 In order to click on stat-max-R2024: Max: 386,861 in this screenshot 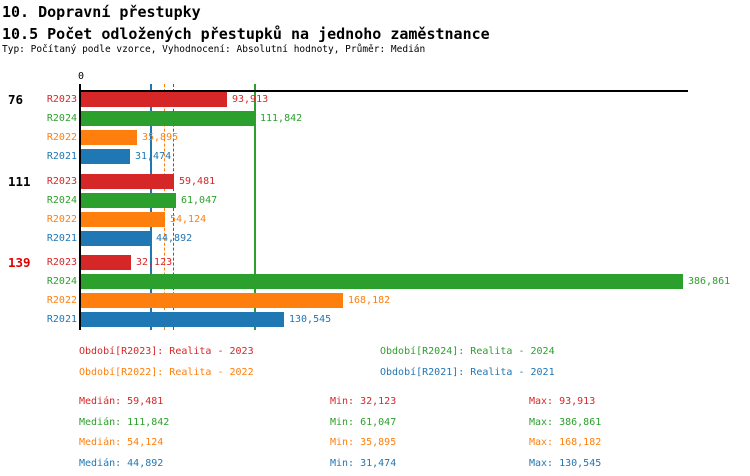, I will do `click(565, 422)`.